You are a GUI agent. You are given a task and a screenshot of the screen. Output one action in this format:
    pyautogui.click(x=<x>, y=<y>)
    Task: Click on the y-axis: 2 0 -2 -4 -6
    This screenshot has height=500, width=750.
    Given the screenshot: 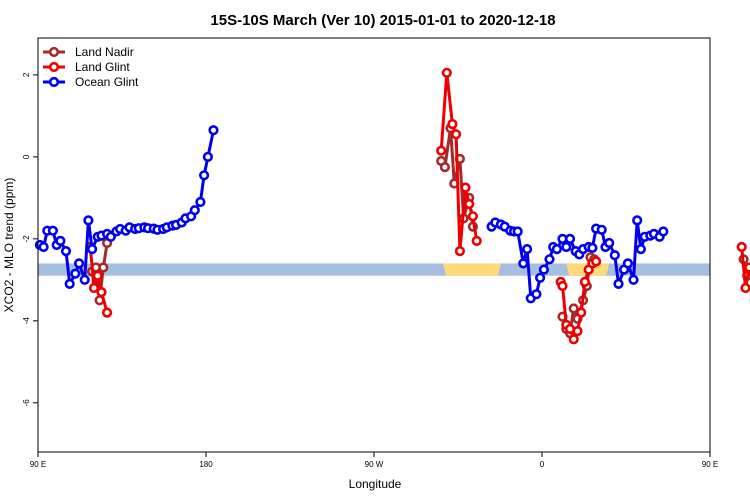 What is the action you would take?
    pyautogui.click(x=30, y=239)
    